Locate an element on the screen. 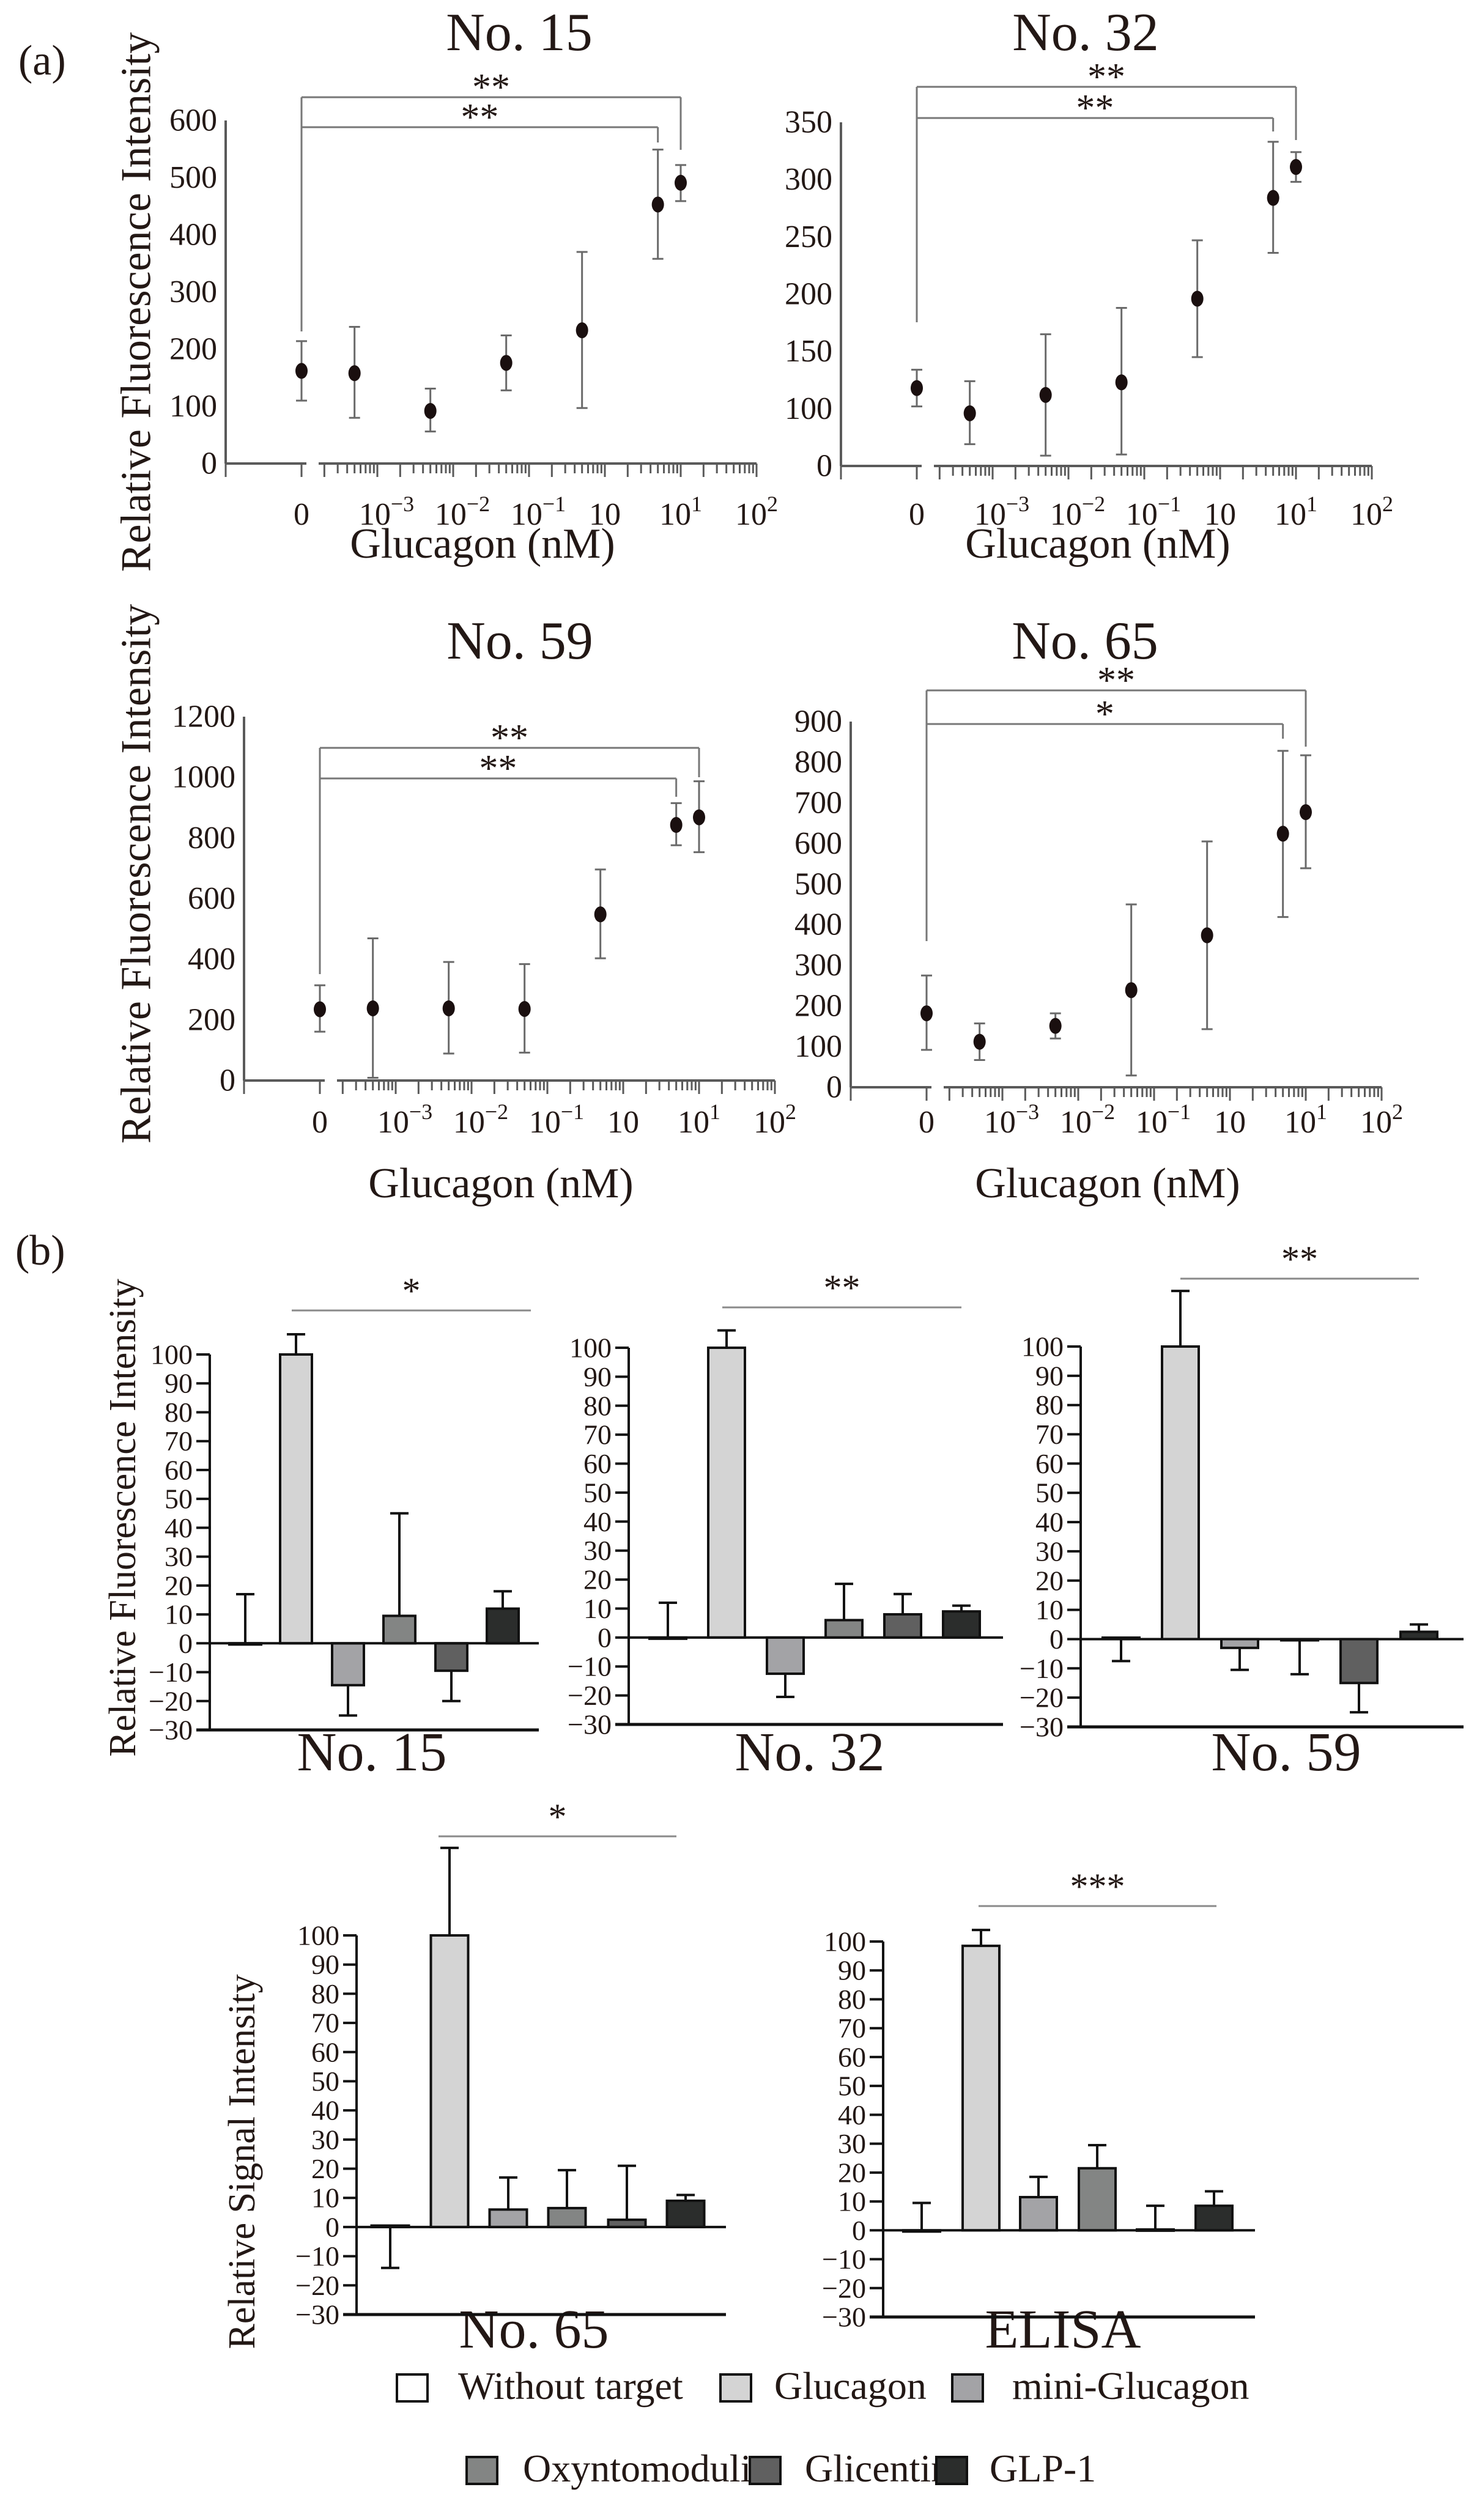 This screenshot has height=2520, width=1477. x-tick-label: 10 is located at coordinates (1220, 514).